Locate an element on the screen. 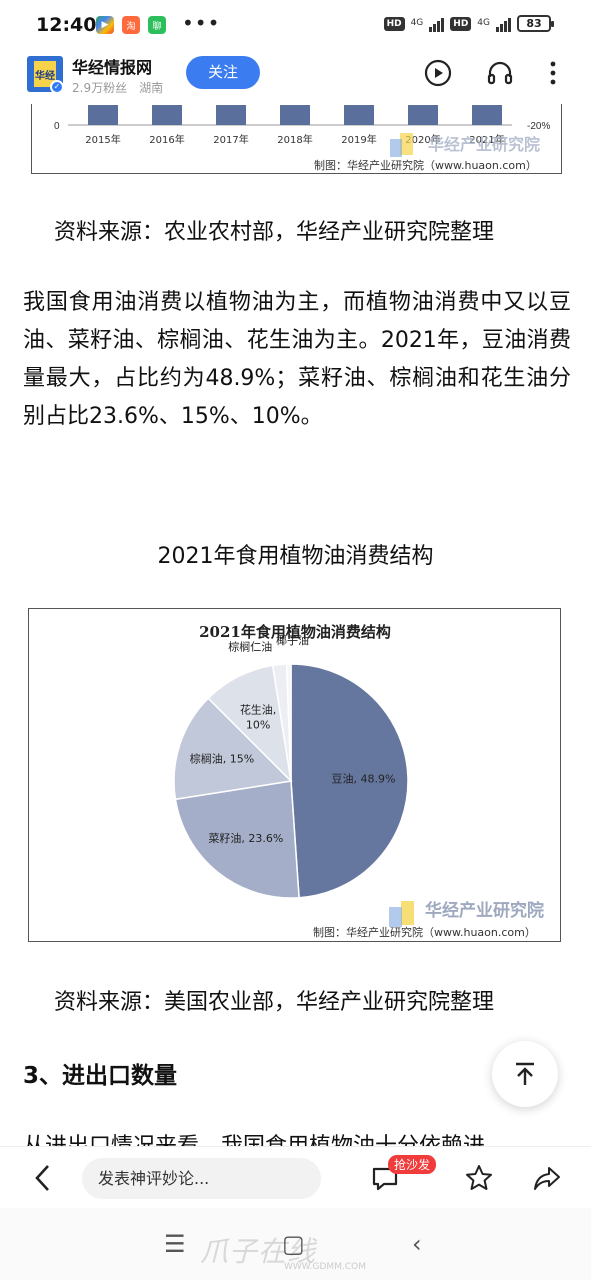  status-indicators: HD 4G HD 4G 83 is located at coordinates (468, 23).